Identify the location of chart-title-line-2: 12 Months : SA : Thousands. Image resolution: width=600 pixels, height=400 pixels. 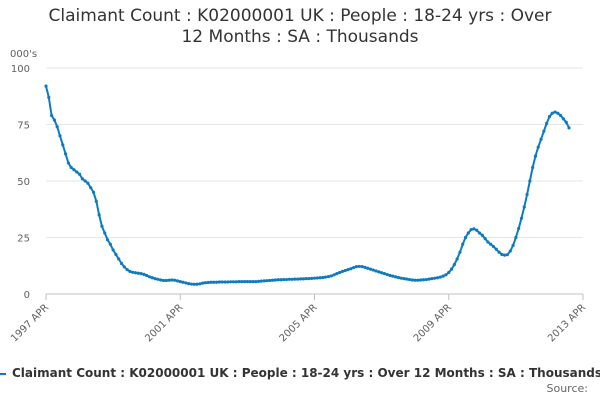
(300, 37).